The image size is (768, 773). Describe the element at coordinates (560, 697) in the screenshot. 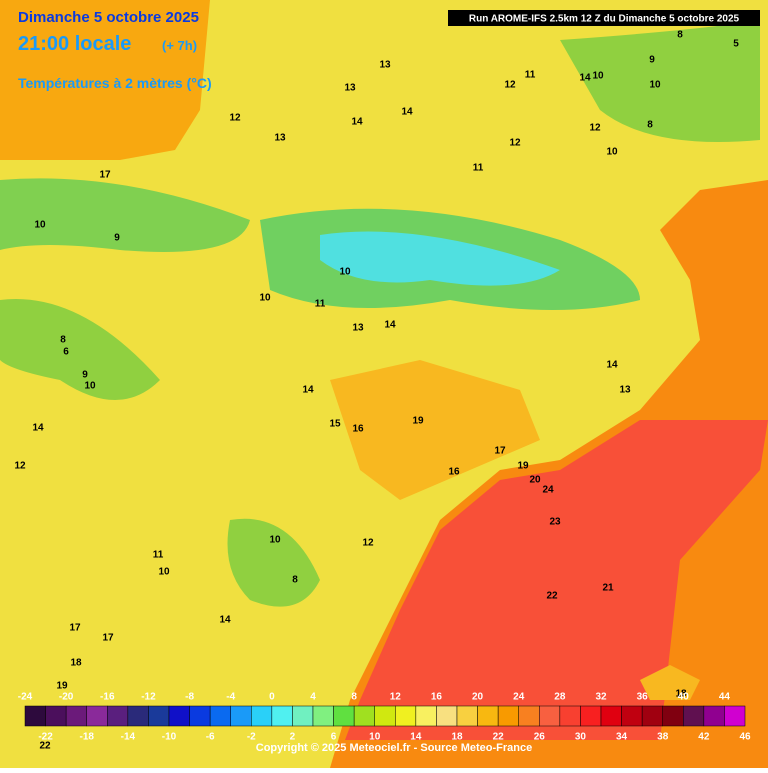

I see `scale-label: 28` at that location.